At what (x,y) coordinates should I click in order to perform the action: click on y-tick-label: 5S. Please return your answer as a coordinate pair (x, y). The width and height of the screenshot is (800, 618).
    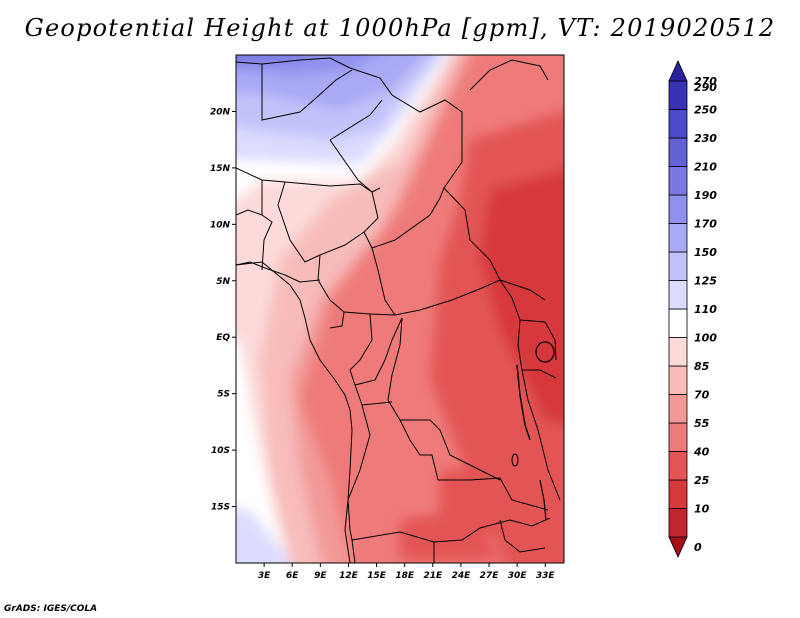
    Looking at the image, I should click on (223, 395).